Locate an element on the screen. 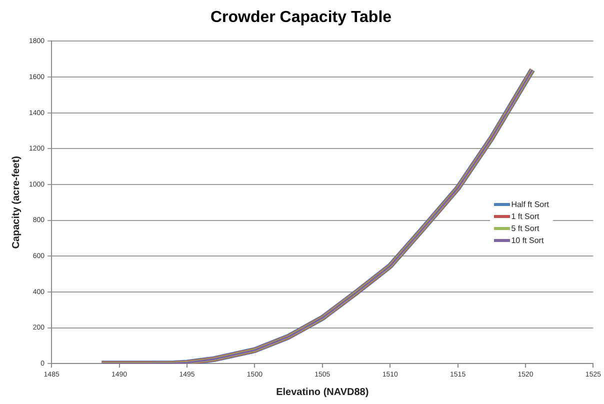 This screenshot has height=404, width=604. y-axis-title: Capacity (acre-feet) is located at coordinates (16, 202).